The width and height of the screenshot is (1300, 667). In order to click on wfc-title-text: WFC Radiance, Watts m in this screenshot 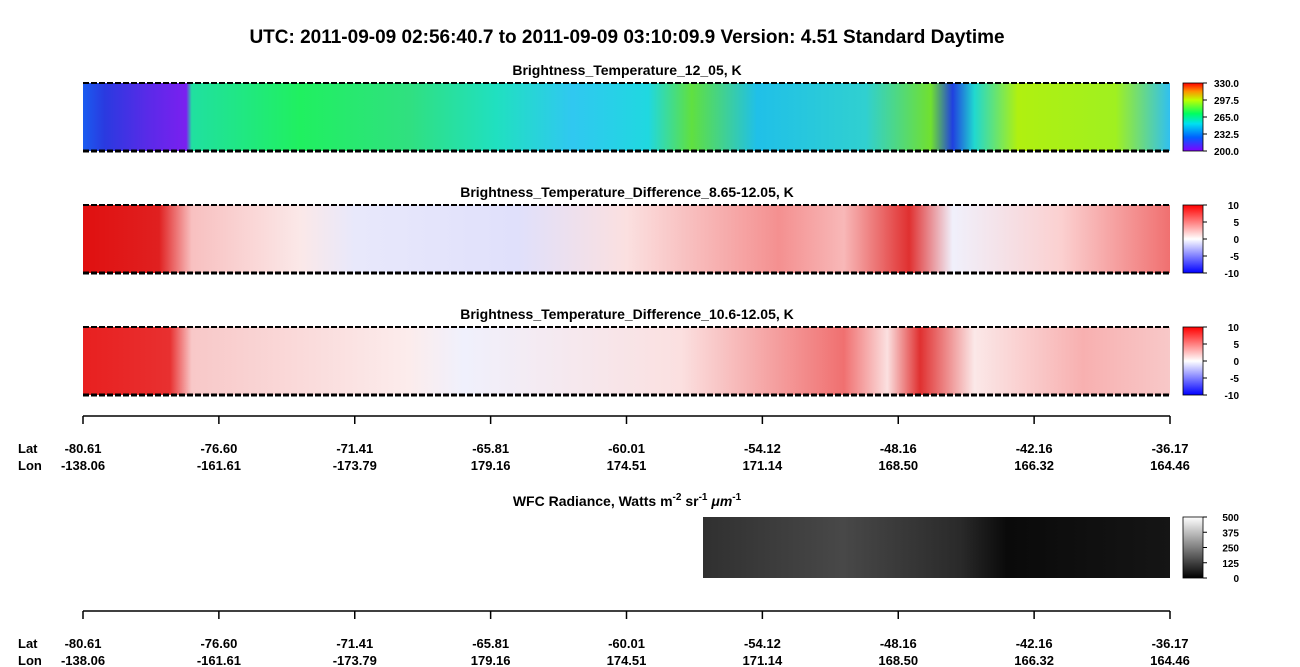, I will do `click(593, 501)`.